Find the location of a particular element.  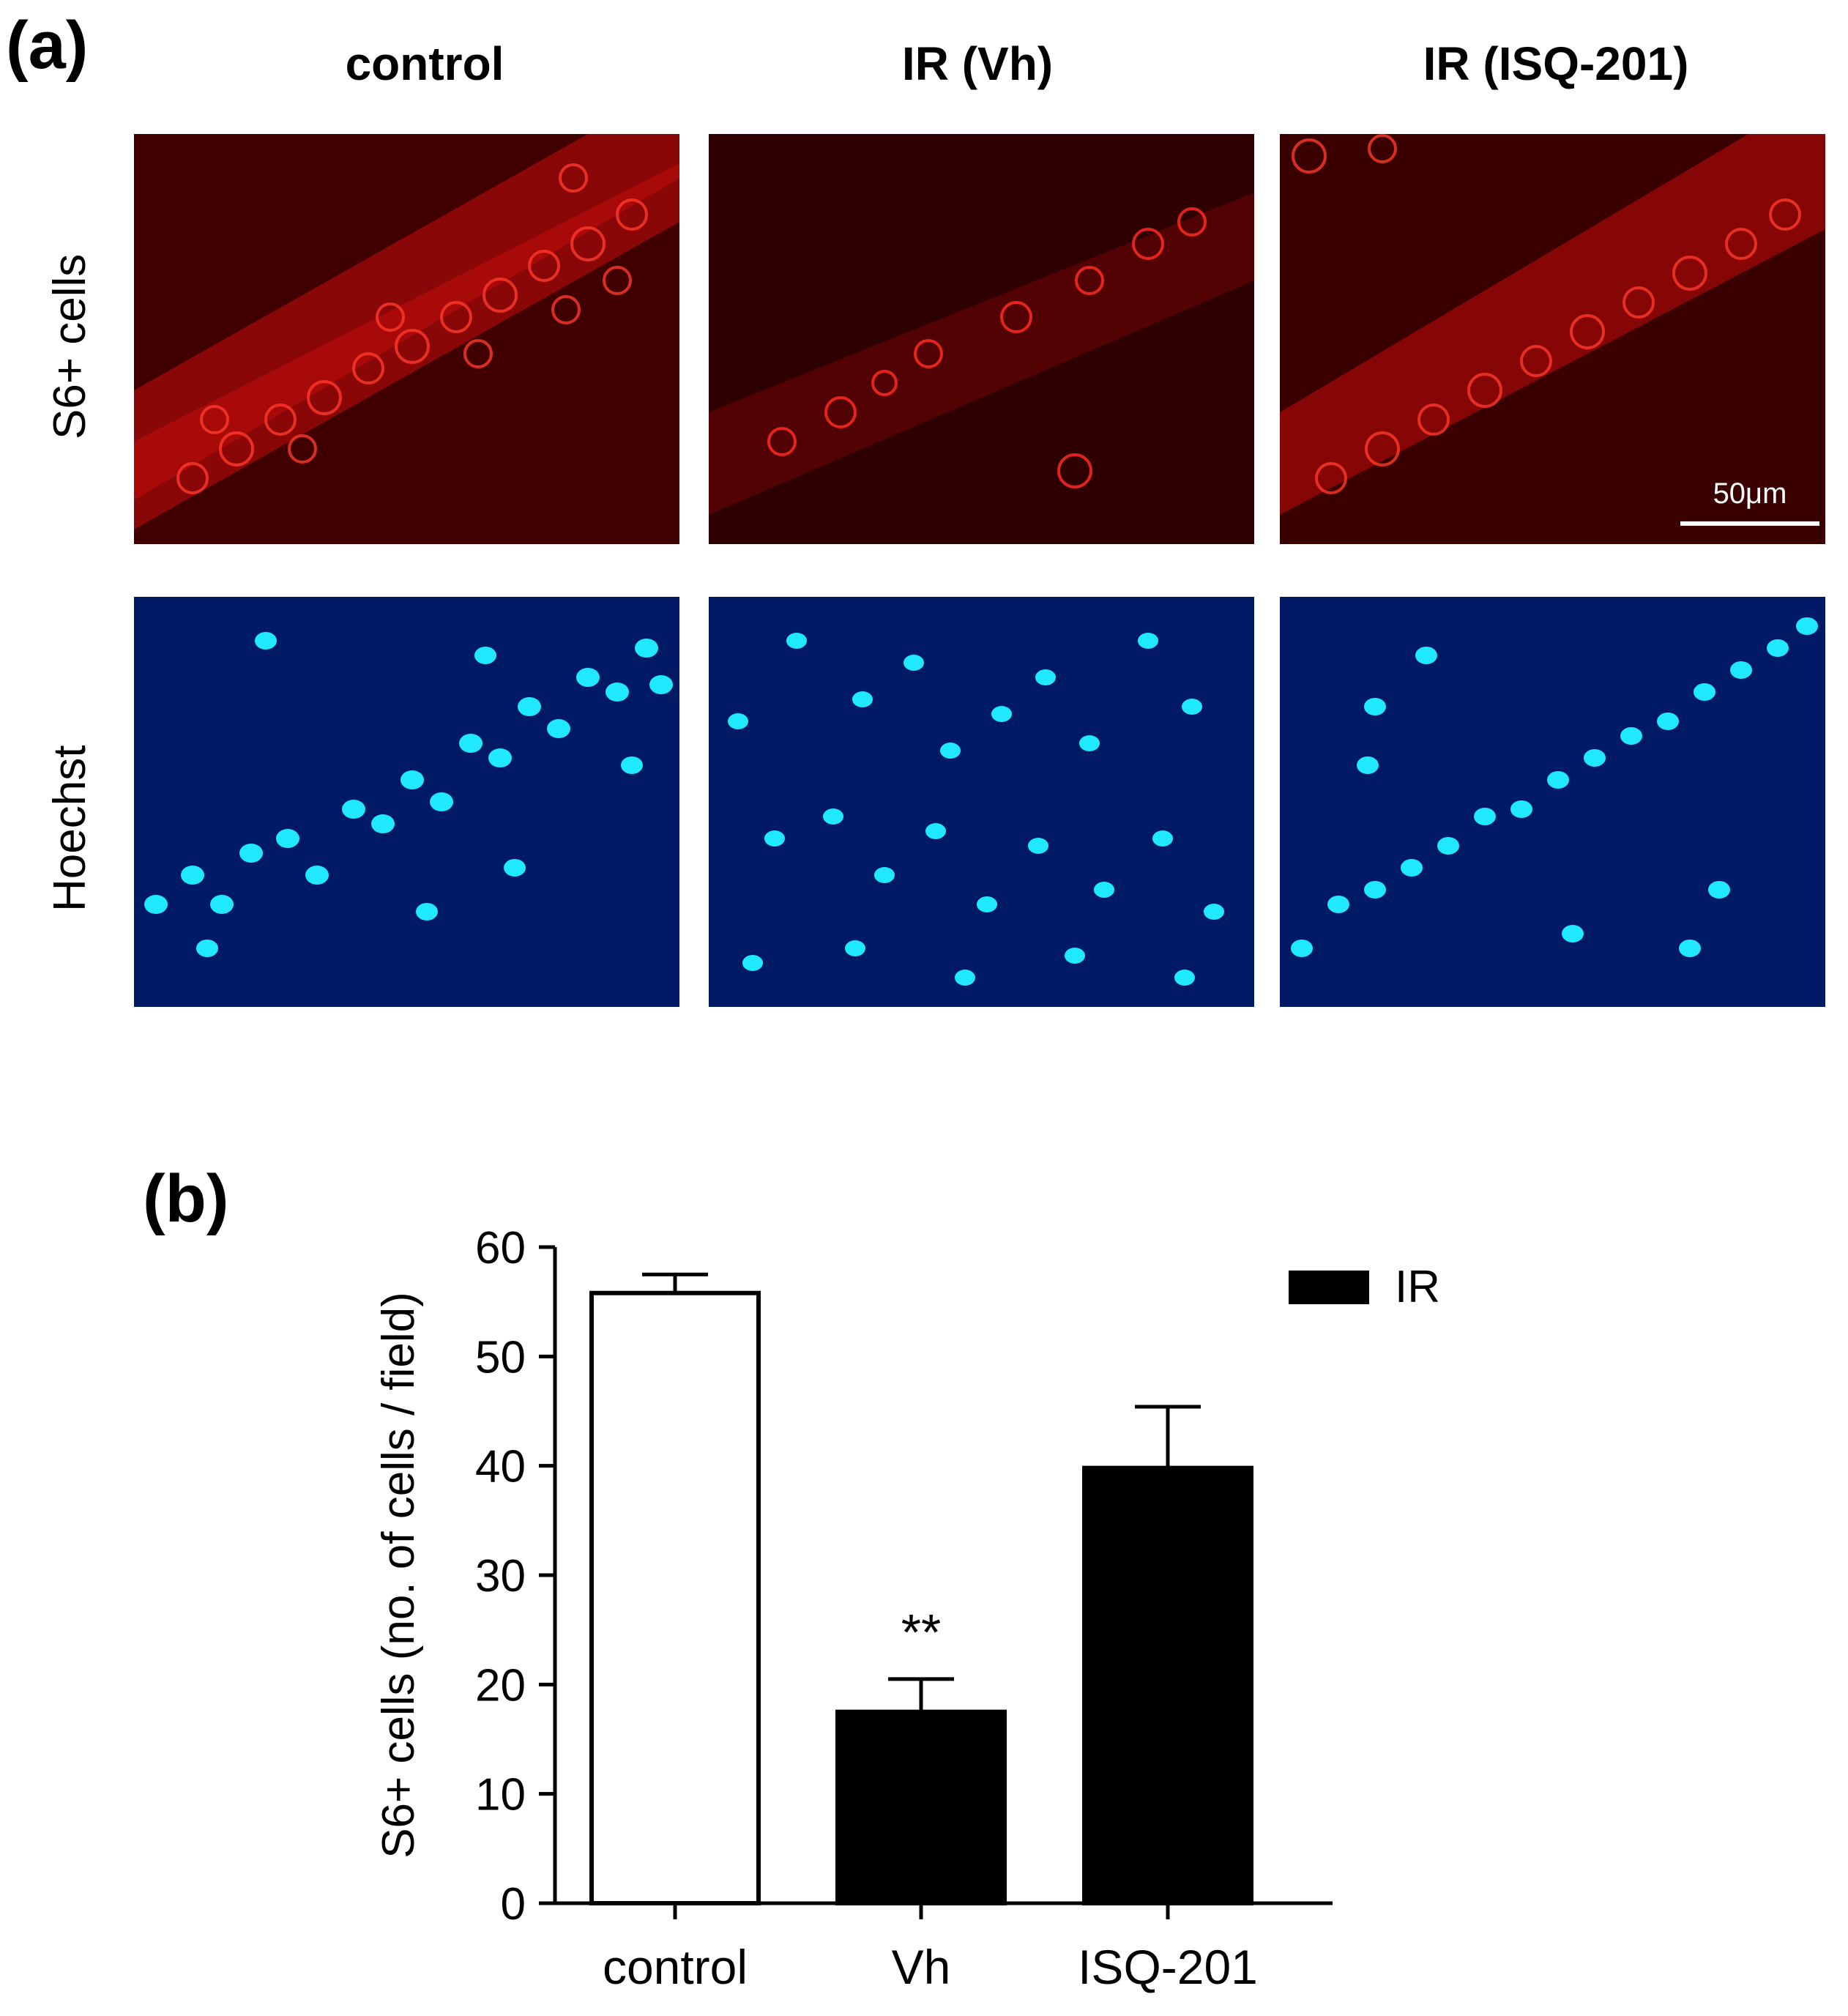

micrograph-hoechst-ir-vh is located at coordinates (981, 802).